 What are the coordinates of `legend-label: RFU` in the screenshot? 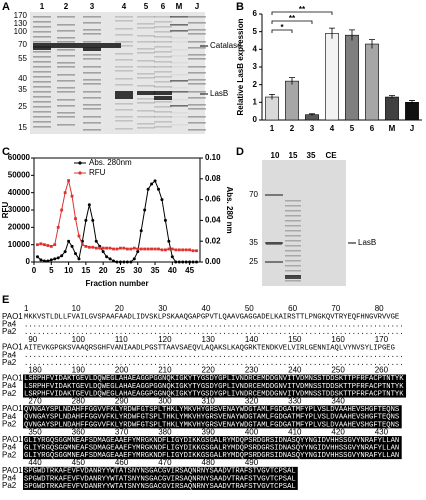 It's located at (97, 172).